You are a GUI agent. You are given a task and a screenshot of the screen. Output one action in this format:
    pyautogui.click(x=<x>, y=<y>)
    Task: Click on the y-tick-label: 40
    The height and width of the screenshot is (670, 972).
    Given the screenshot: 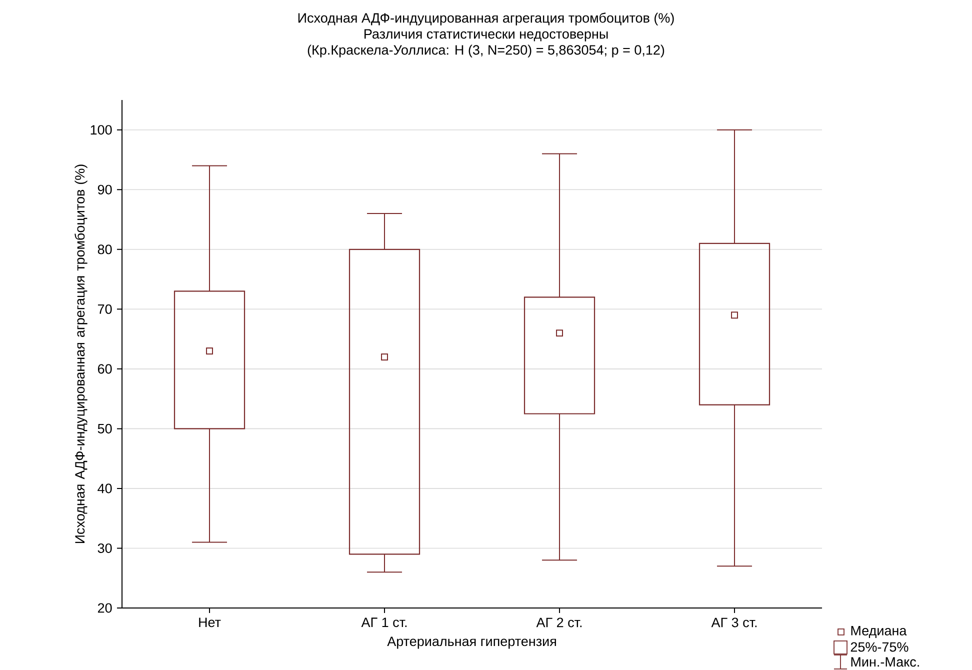 What is the action you would take?
    pyautogui.click(x=105, y=489)
    